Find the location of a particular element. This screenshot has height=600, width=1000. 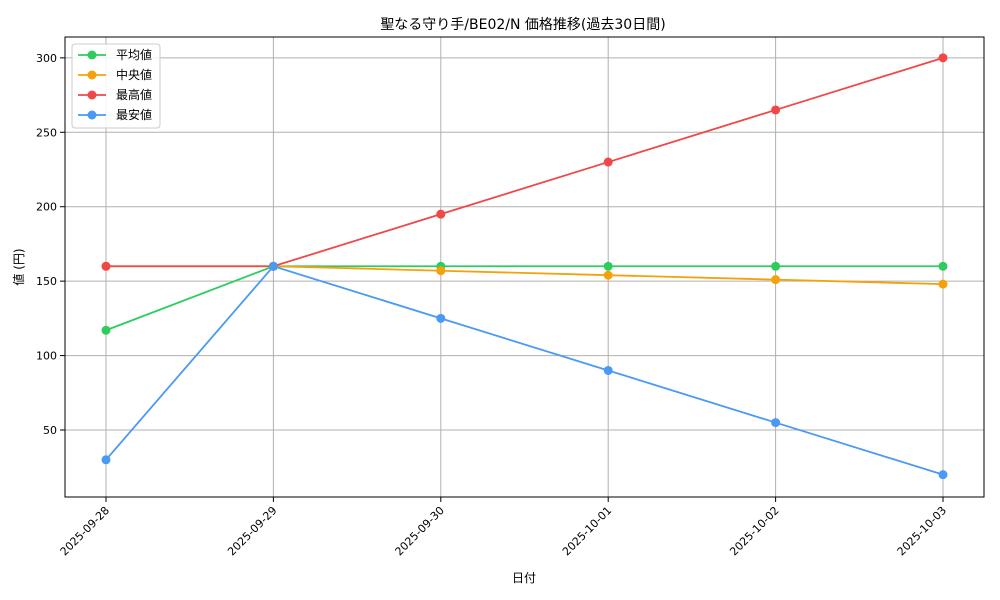

y-axis-label: 値 (円) is located at coordinates (18, 266).